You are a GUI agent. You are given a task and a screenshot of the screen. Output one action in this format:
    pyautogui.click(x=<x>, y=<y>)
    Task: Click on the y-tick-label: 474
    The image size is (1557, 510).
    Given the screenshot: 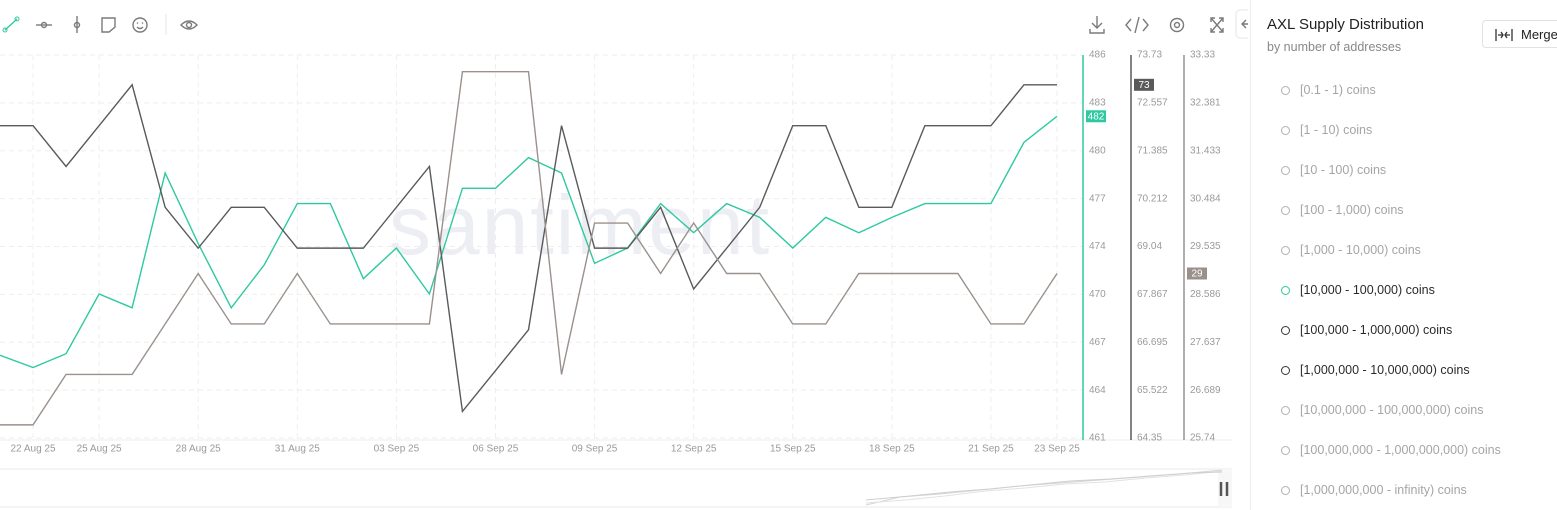 What is the action you would take?
    pyautogui.click(x=1097, y=246)
    